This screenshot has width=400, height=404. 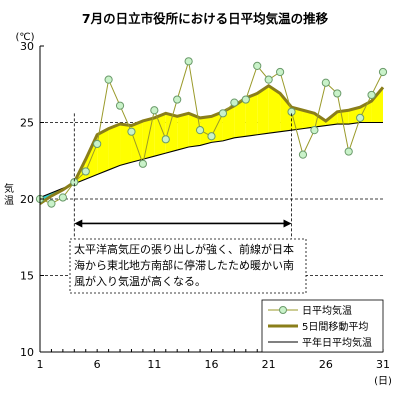 I want to click on x-tick-label: 21, so click(x=269, y=364).